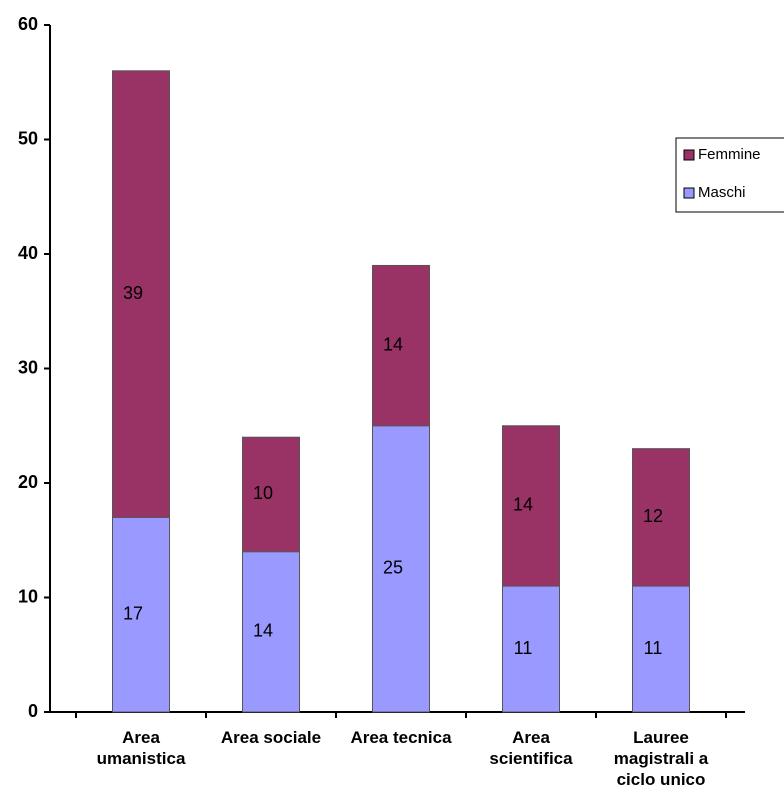  What do you see at coordinates (33, 711) in the screenshot?
I see `y-tick-label: 0` at bounding box center [33, 711].